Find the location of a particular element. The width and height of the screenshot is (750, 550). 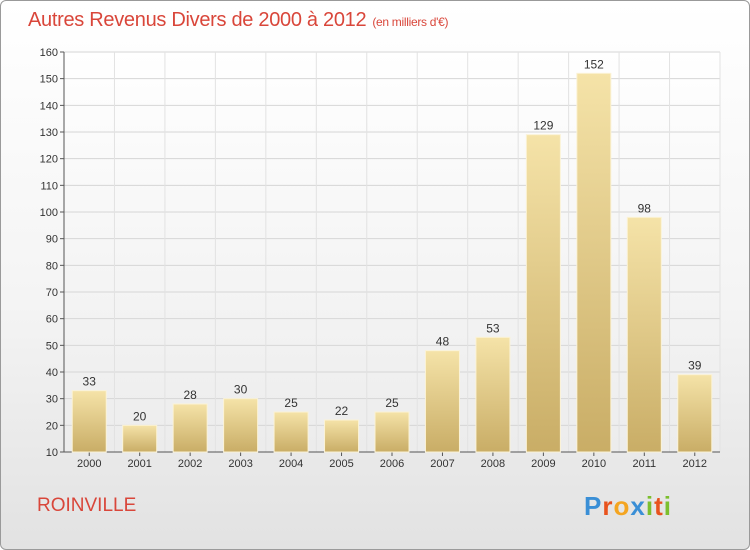

y-tick-label: 100 is located at coordinates (49, 213).